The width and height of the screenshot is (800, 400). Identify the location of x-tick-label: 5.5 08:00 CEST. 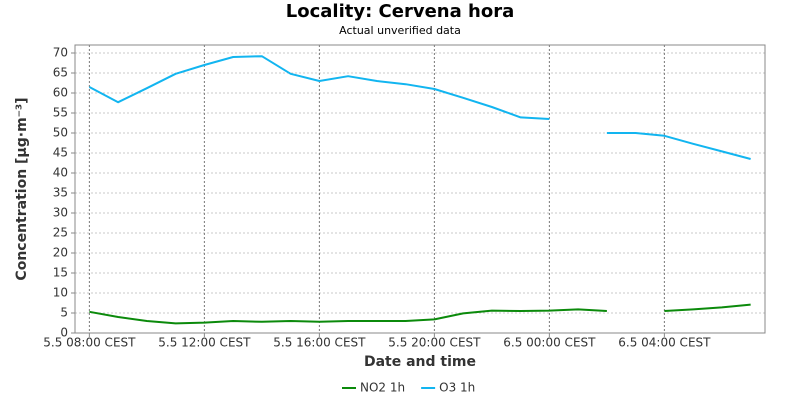
(89, 343).